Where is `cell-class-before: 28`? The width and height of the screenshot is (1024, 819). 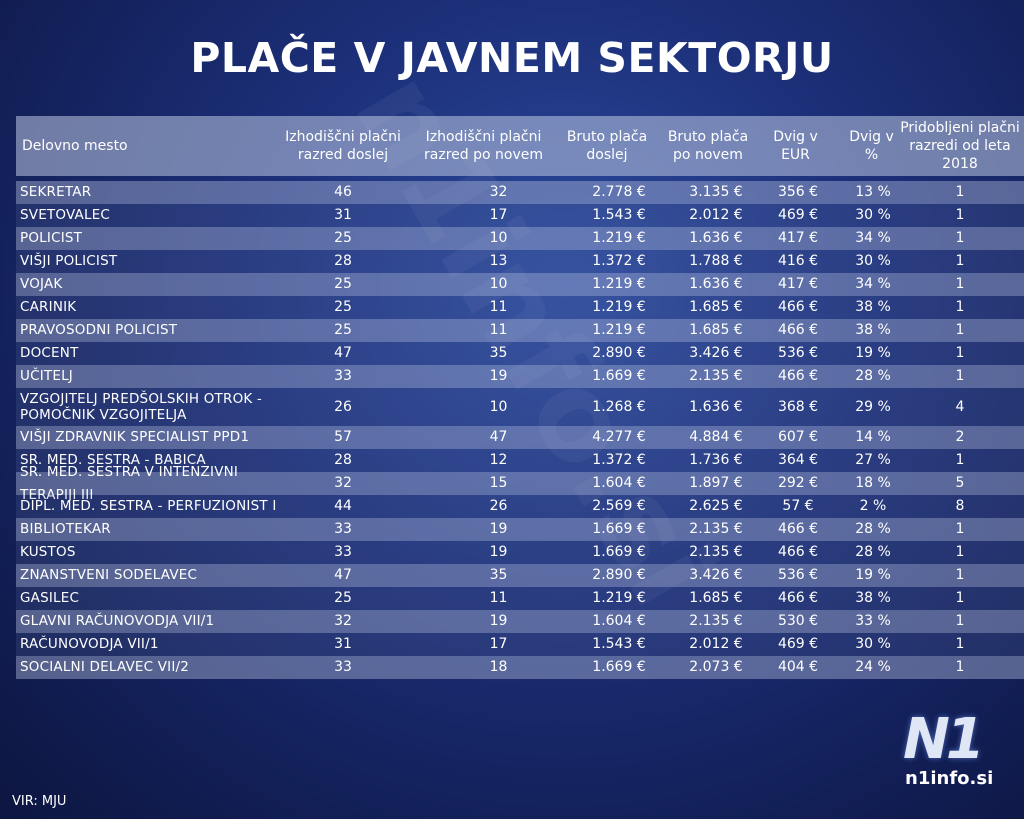
cell-class-before: 28 is located at coordinates (343, 460).